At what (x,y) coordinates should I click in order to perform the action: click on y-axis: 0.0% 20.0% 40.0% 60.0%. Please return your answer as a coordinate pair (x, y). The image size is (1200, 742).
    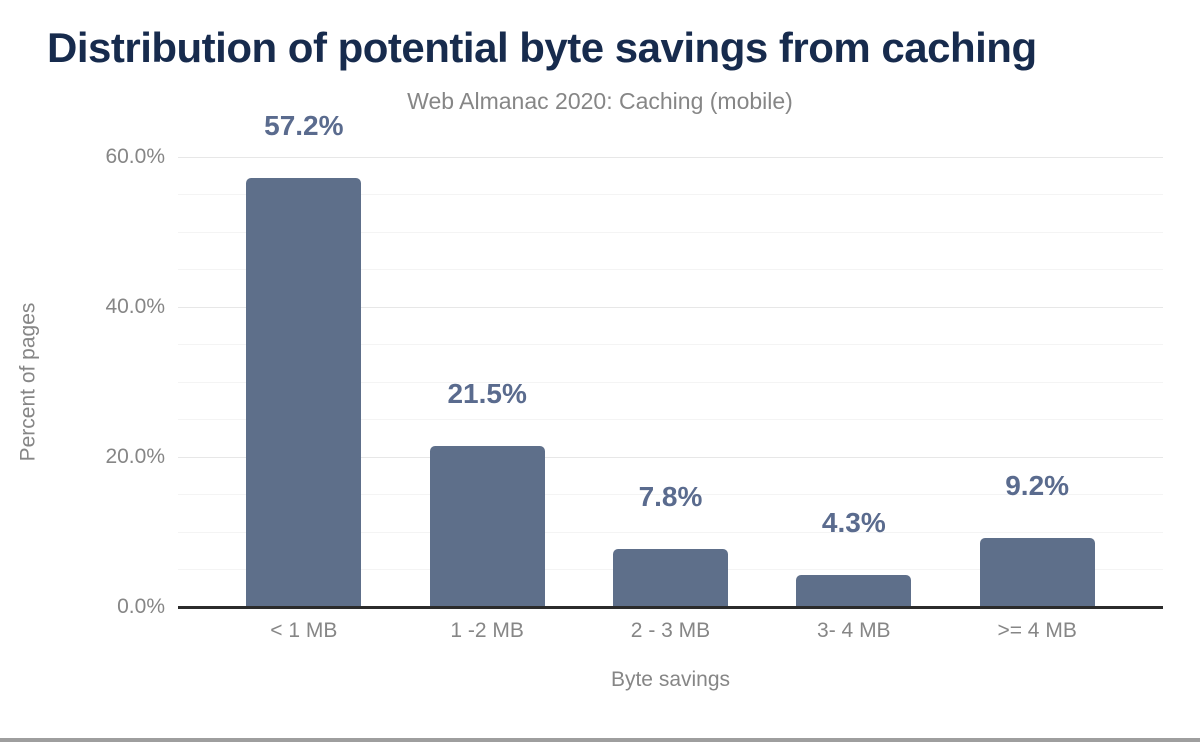
    Looking at the image, I should click on (107, 381).